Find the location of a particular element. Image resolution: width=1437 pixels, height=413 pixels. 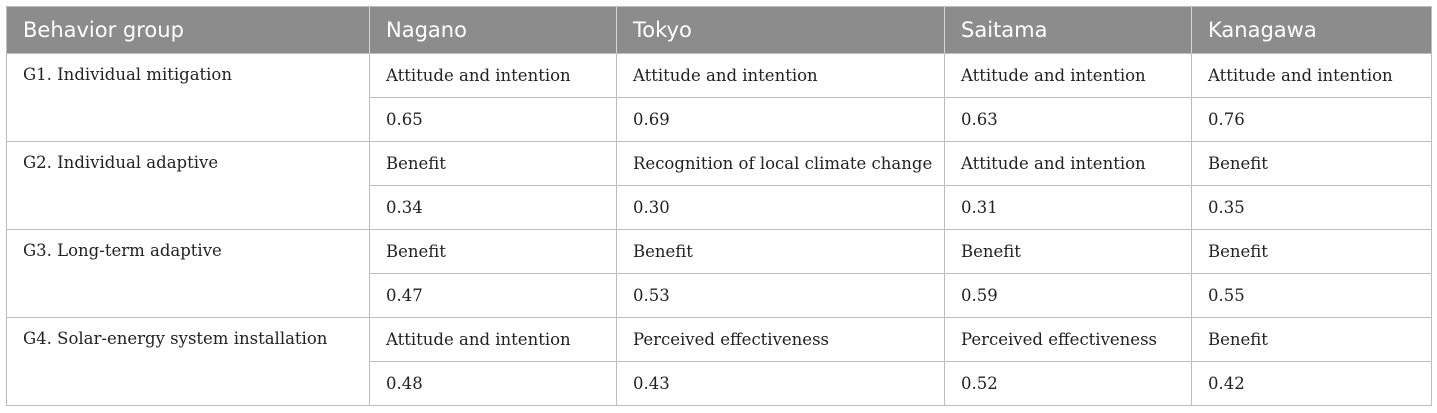

value-cell: 0.43 is located at coordinates (780, 383).